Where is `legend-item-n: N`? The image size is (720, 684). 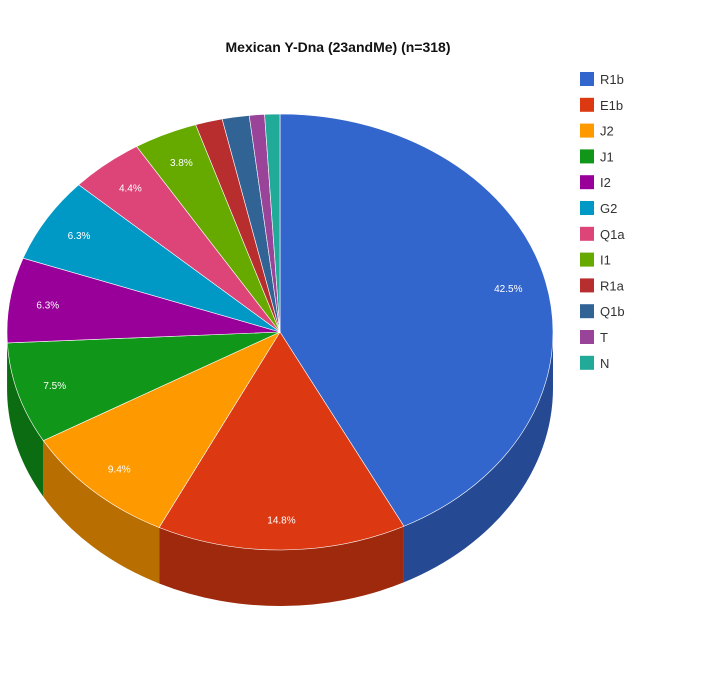
legend-item-n: N is located at coordinates (594, 363).